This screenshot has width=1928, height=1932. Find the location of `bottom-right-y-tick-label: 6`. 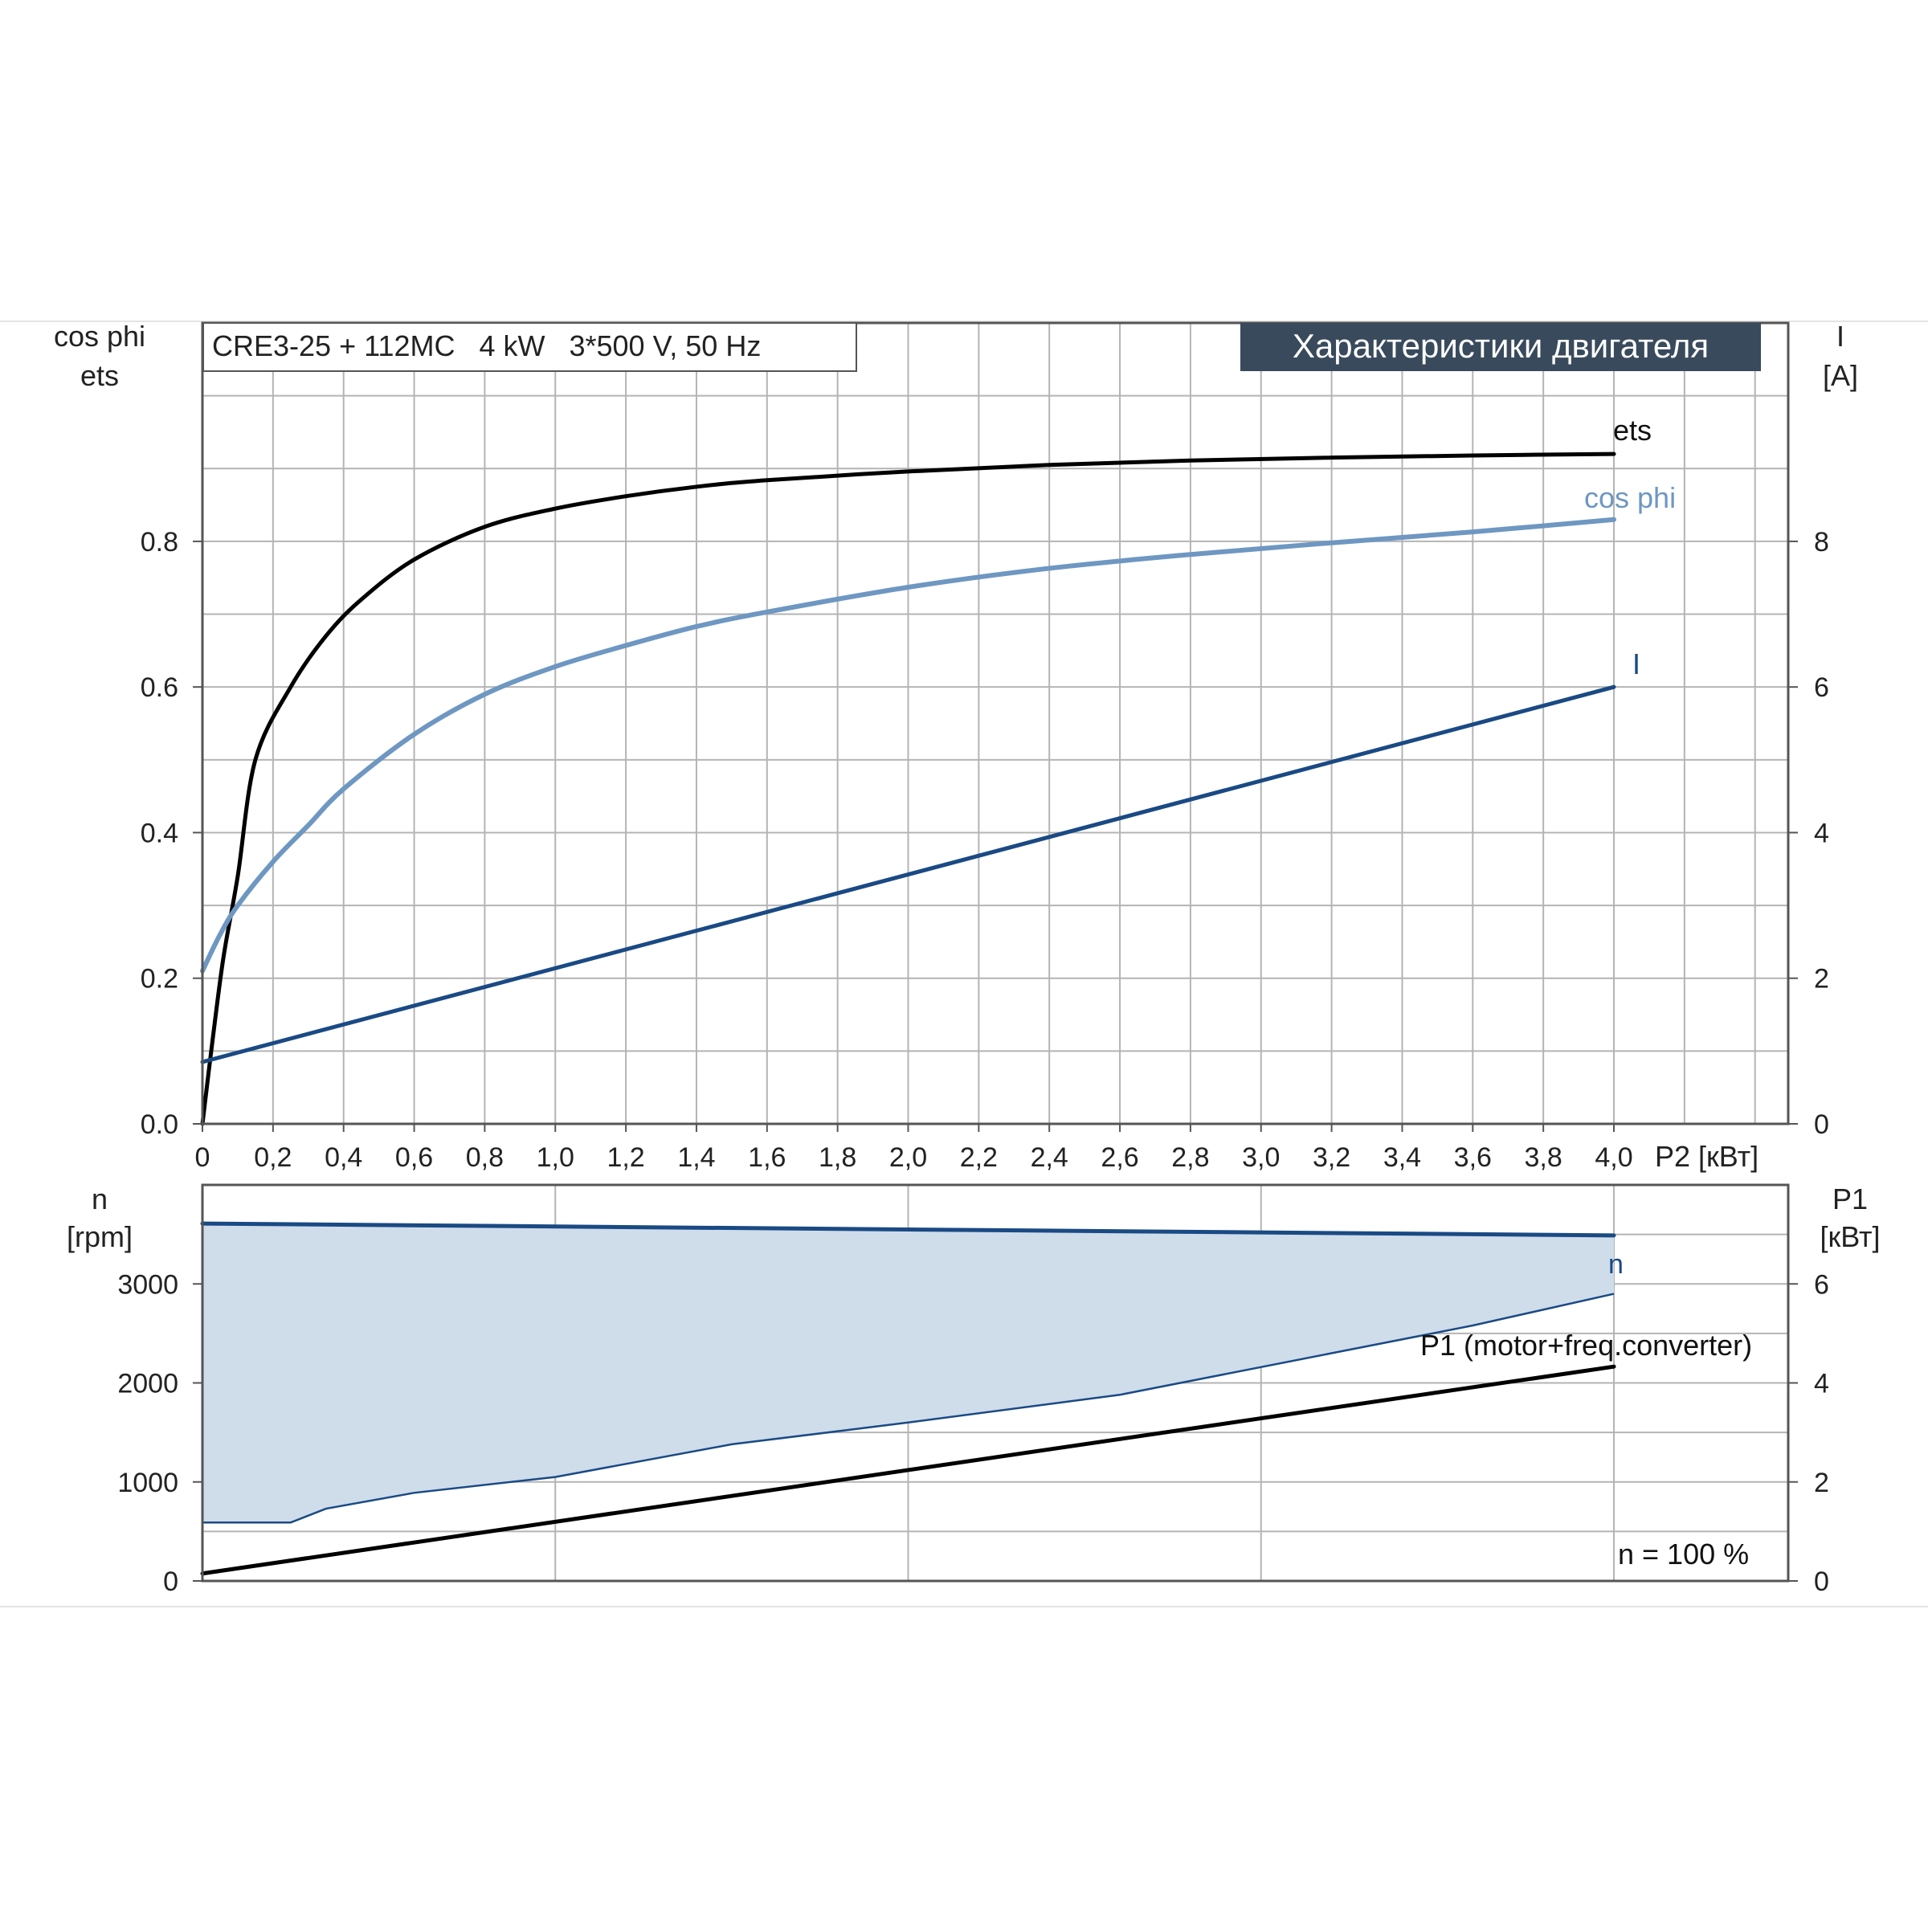

bottom-right-y-tick-label: 6 is located at coordinates (1821, 1284).